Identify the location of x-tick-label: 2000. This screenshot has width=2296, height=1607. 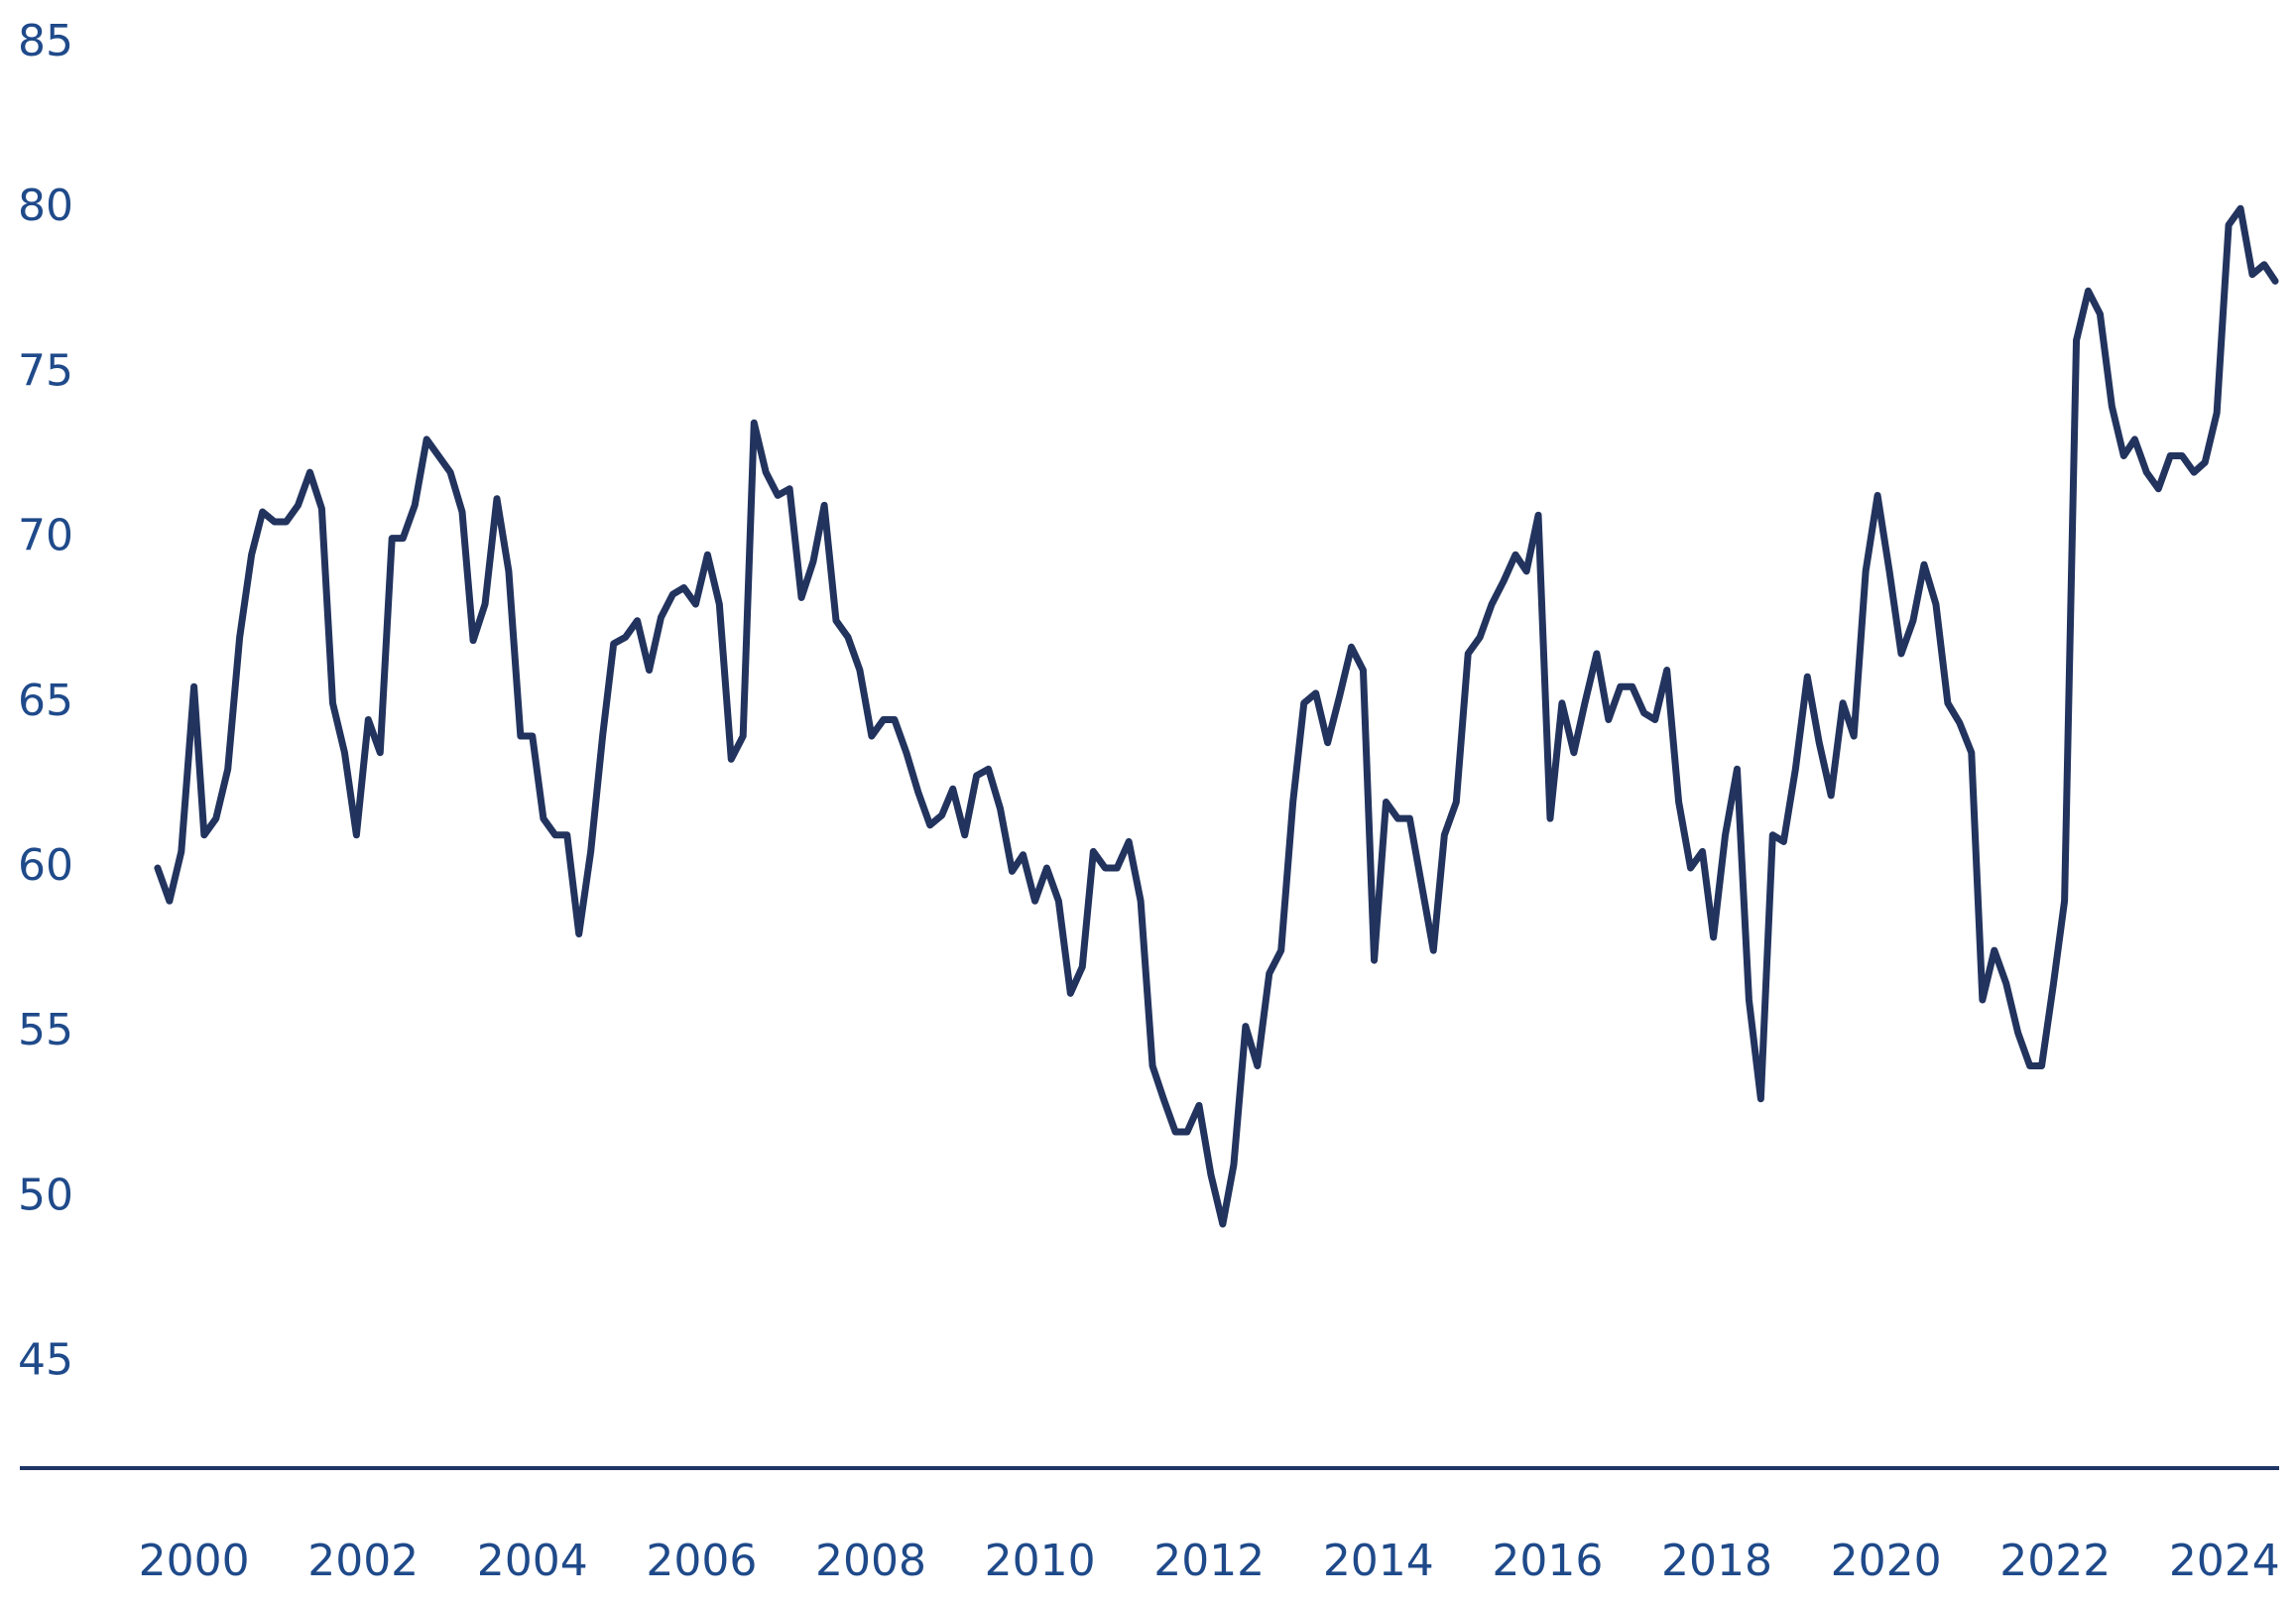
(194, 1561).